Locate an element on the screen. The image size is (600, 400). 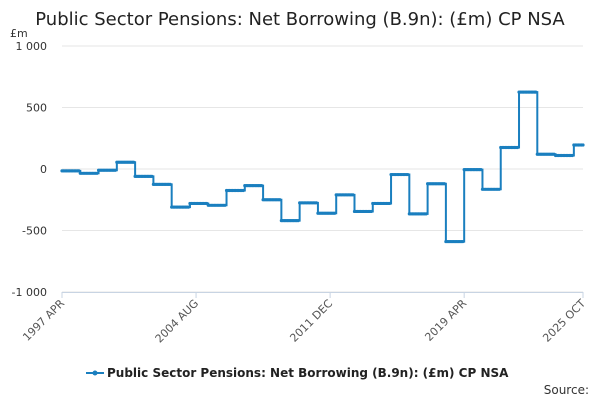
x-tick-label: 2011 DEC is located at coordinates (311, 321).